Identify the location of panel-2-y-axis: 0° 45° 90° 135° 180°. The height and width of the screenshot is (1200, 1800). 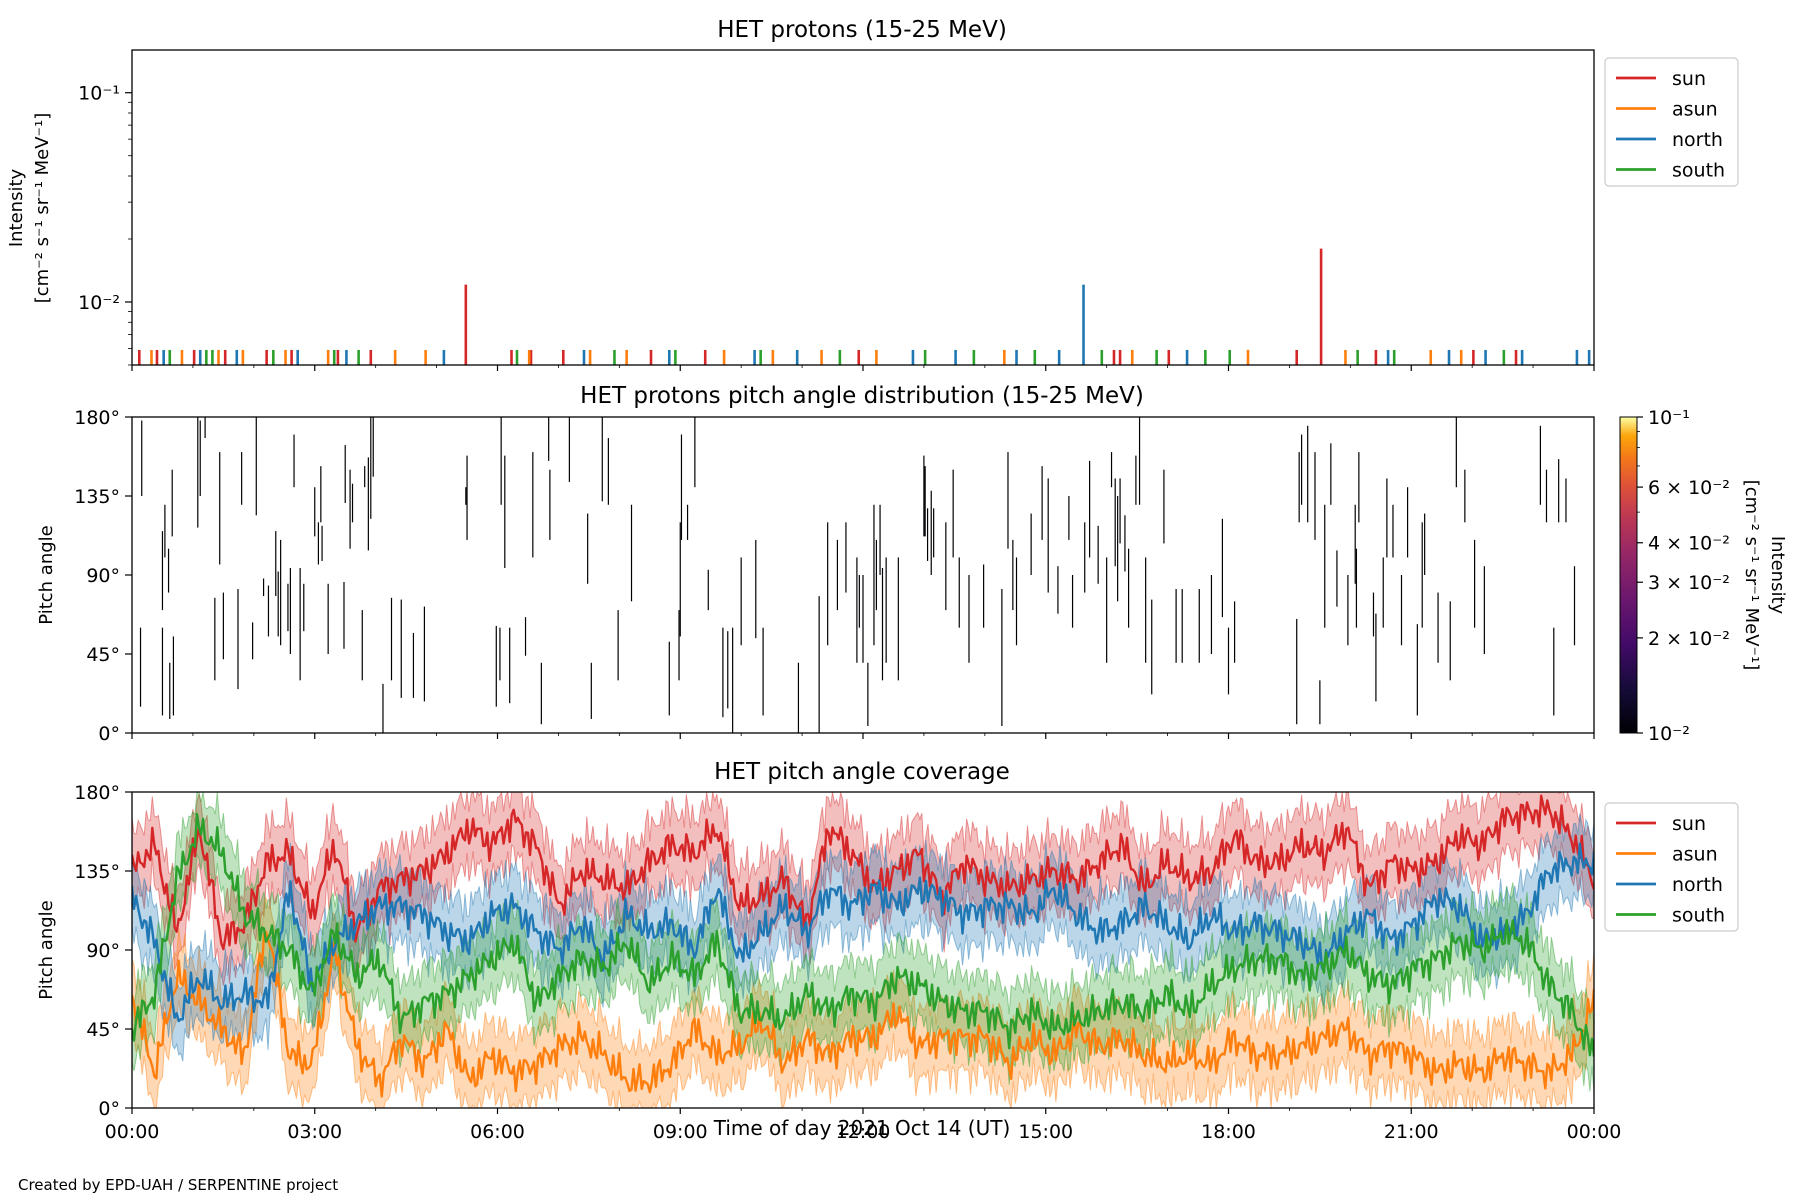
(103, 576).